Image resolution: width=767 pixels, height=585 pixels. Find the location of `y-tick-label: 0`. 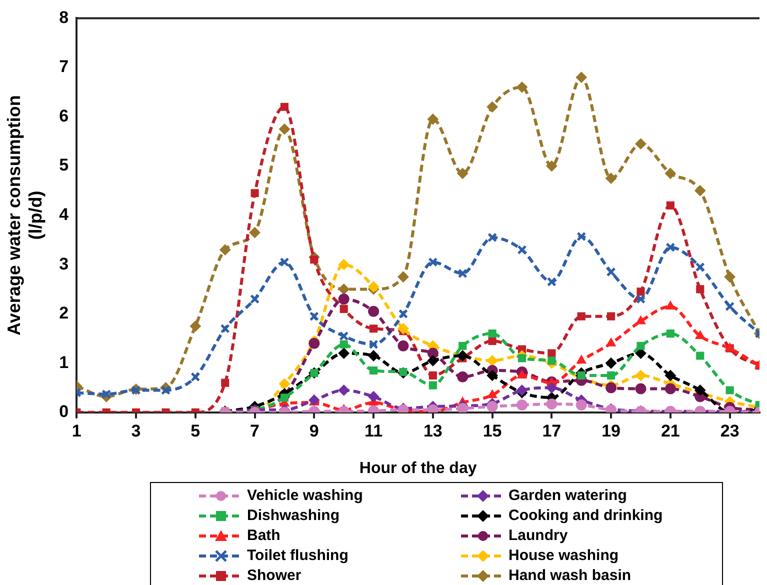

y-tick-label: 0 is located at coordinates (64, 412).